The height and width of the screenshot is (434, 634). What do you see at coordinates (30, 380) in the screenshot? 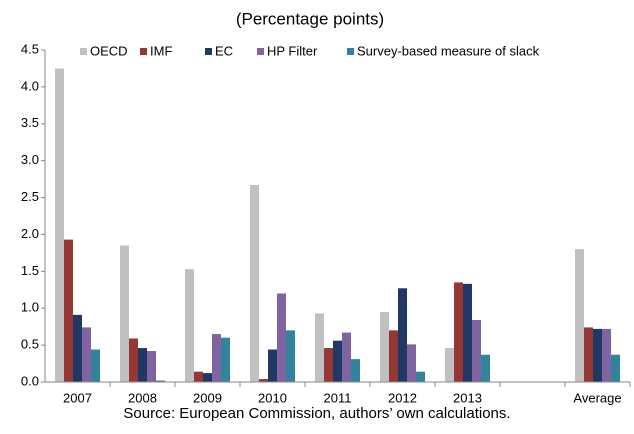
I see `y-tick-label: 0.0` at bounding box center [30, 380].